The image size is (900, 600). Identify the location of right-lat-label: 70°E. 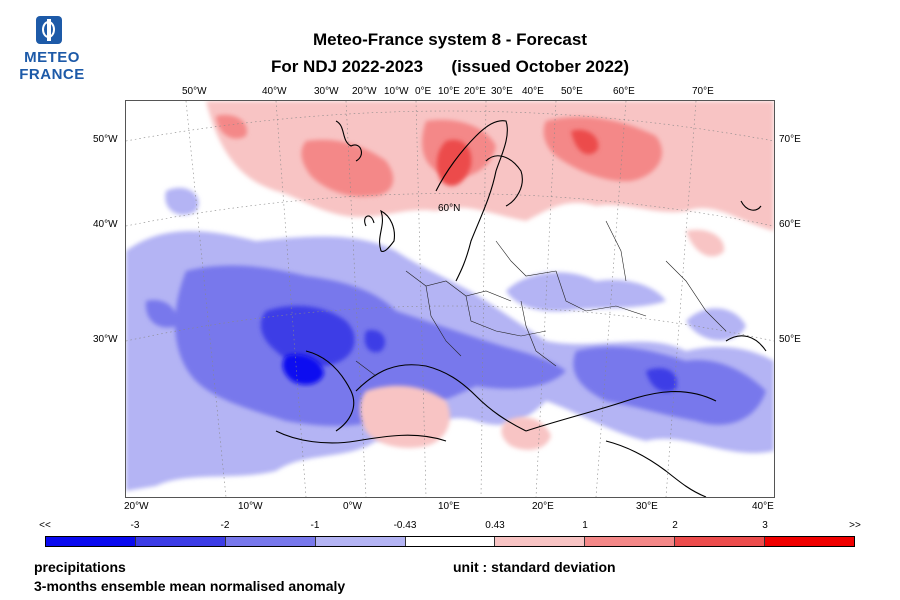
(790, 139).